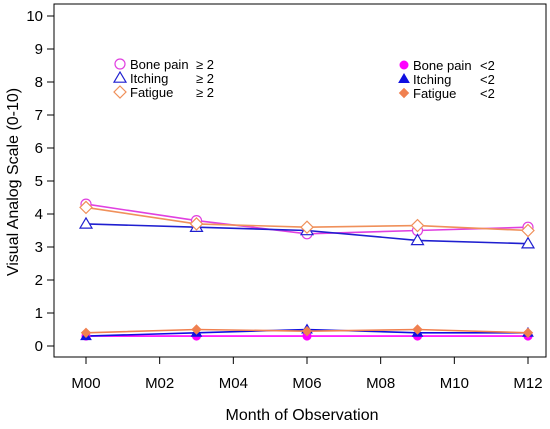 The image size is (550, 429). Describe the element at coordinates (380, 383) in the screenshot. I see `x-tick-label: M08` at that location.